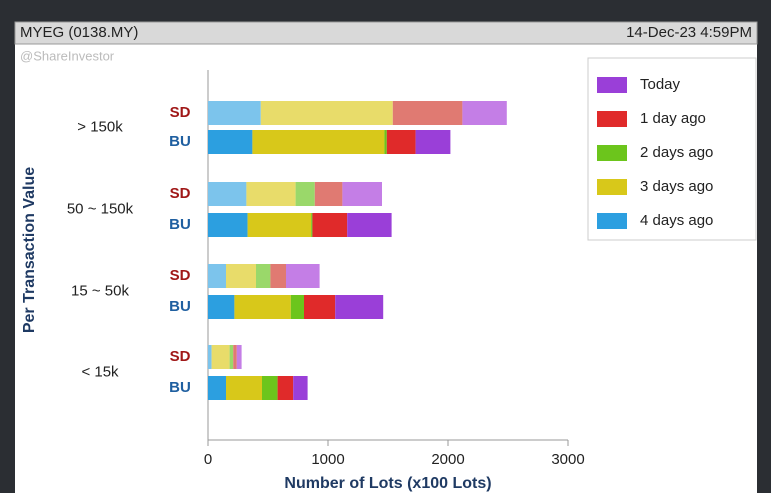  What do you see at coordinates (79, 32) in the screenshot?
I see `header-title: MYEG (0138.MY)` at bounding box center [79, 32].